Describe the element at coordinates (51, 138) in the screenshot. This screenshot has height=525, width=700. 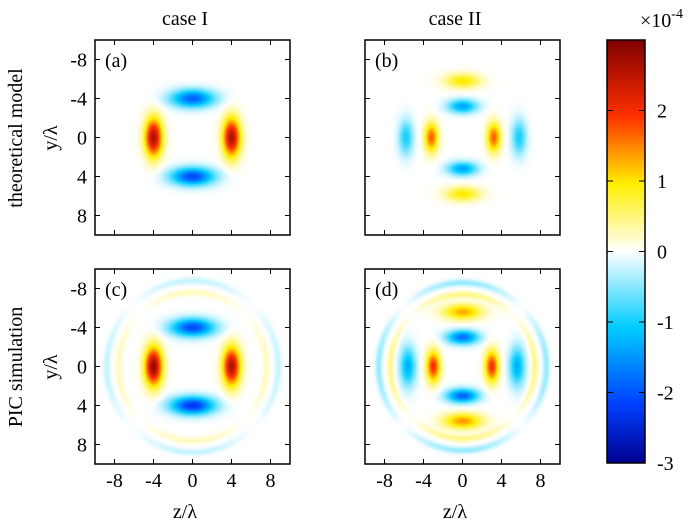
I see `ylabel-top: y/λ` at that location.